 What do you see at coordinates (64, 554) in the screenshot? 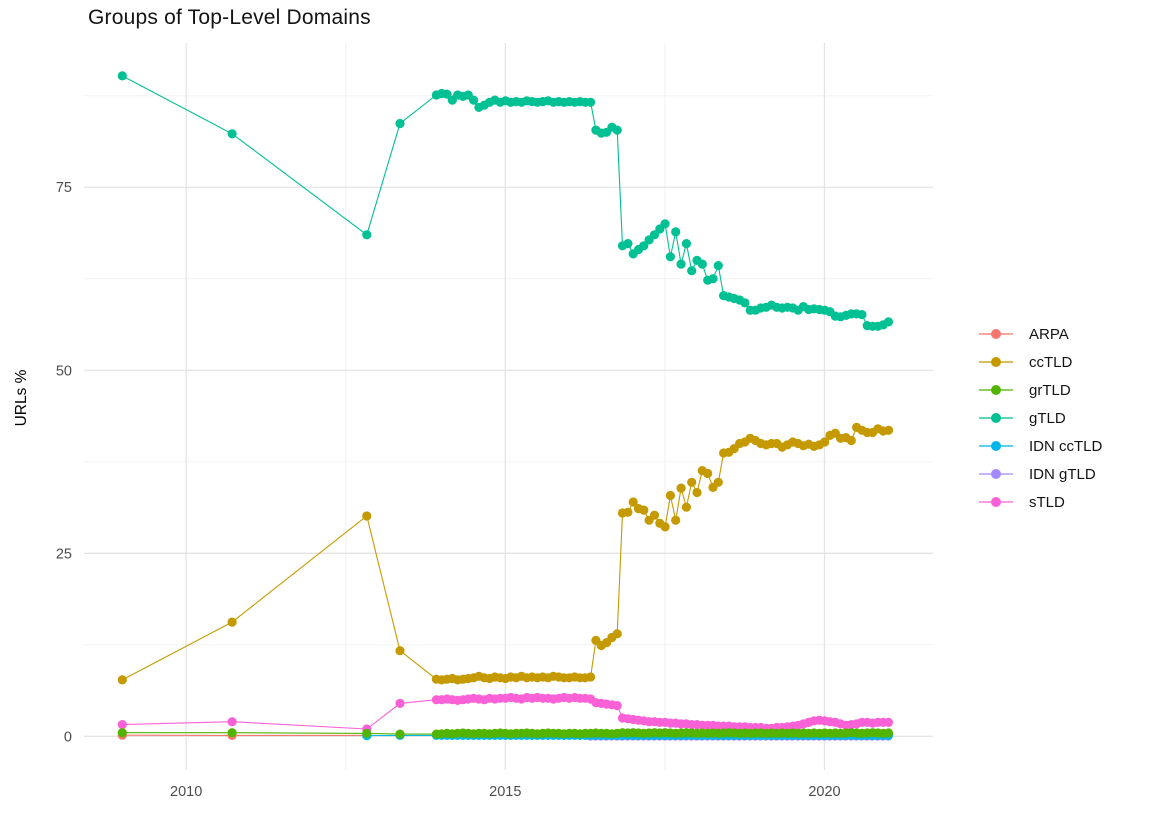
I see `y-tick-label: 25` at bounding box center [64, 554].